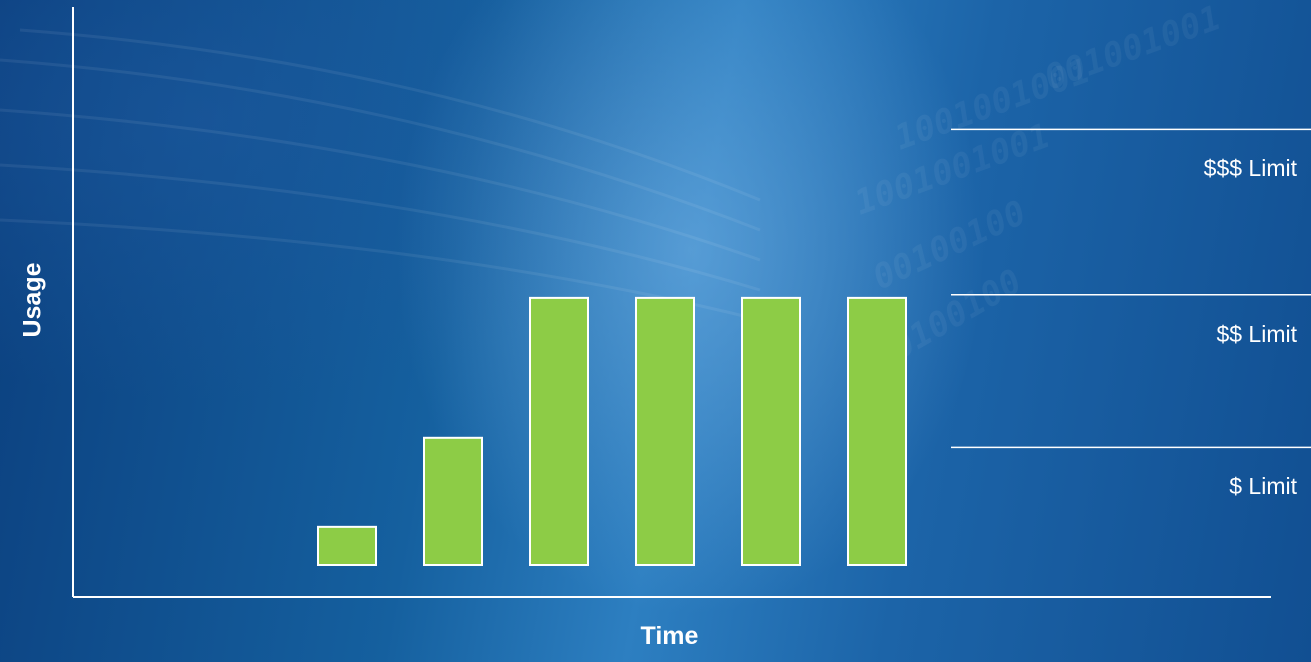 The width and height of the screenshot is (1311, 662). What do you see at coordinates (1263, 486) in the screenshot?
I see `limit-label-3: $ Limit` at bounding box center [1263, 486].